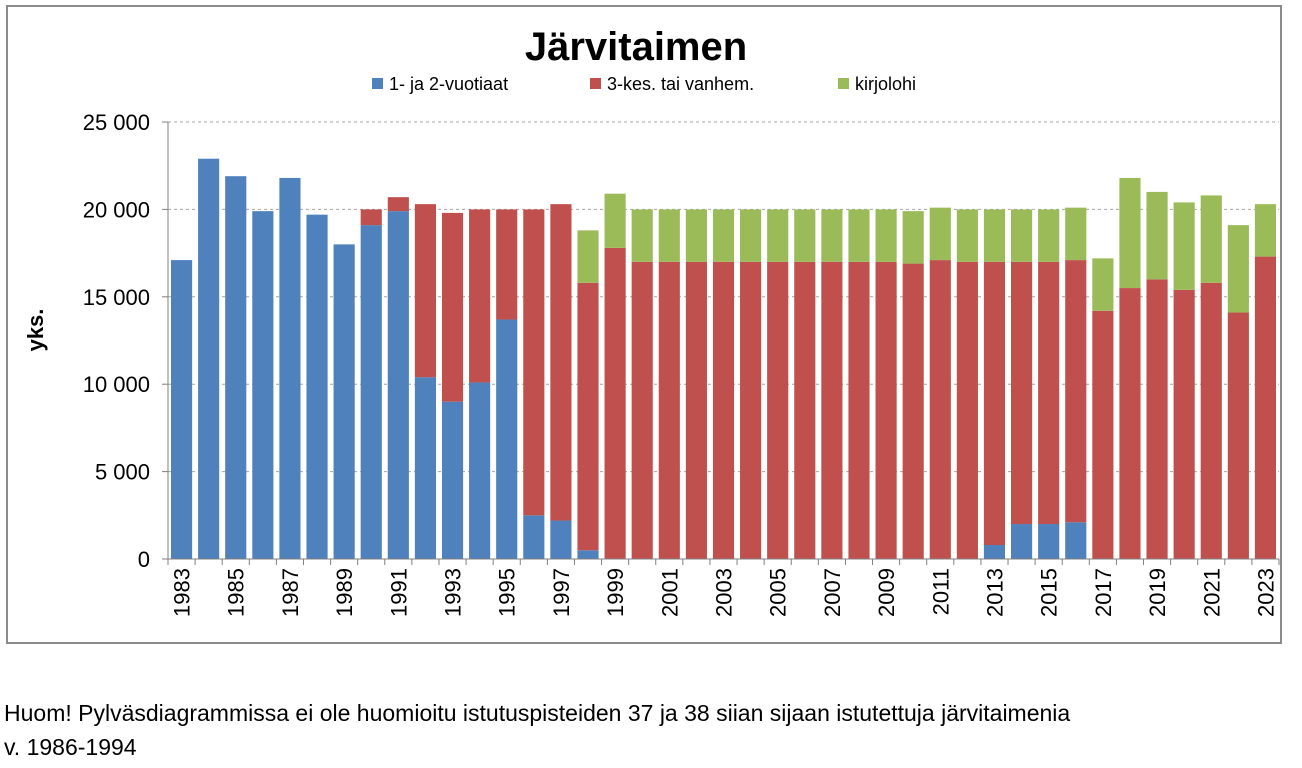  I want to click on x-tick-label: 1985, so click(236, 592).